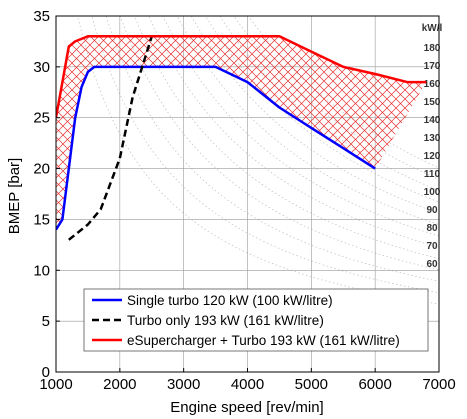 This screenshot has height=419, width=467. What do you see at coordinates (432, 138) in the screenshot?
I see `kw-label-130: 130` at bounding box center [432, 138].